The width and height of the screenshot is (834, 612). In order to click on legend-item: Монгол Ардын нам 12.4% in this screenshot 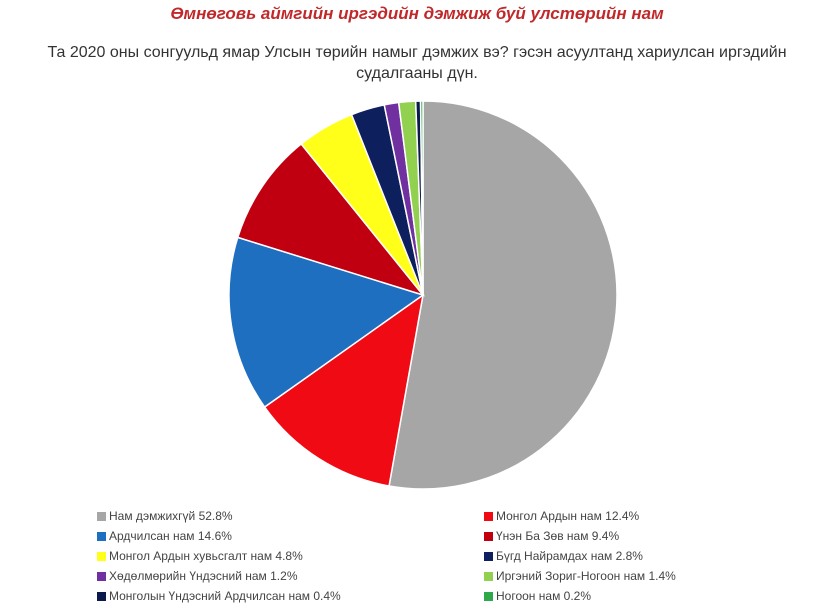, I will do `click(561, 516)`.